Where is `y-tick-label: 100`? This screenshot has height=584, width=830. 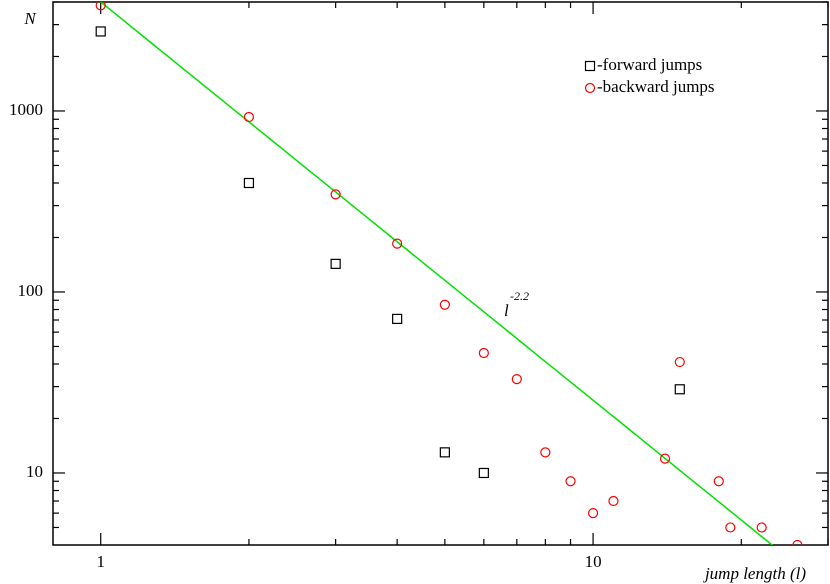 y-tick-label: 100 is located at coordinates (31, 290).